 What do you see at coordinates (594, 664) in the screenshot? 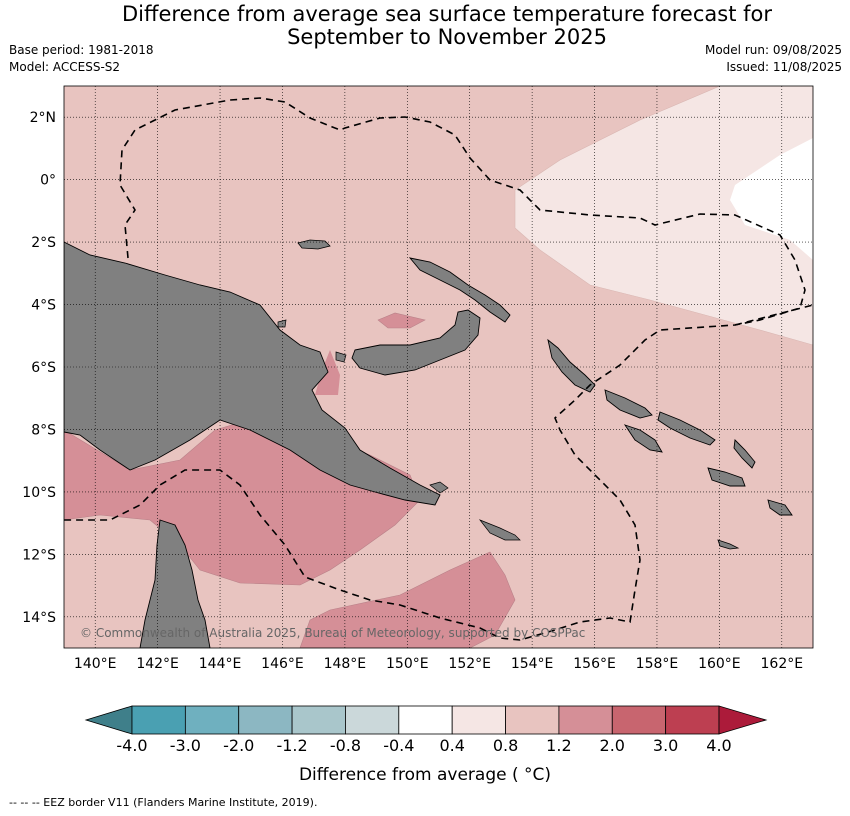
I see `lon-tick-label: 156°E` at bounding box center [594, 664].